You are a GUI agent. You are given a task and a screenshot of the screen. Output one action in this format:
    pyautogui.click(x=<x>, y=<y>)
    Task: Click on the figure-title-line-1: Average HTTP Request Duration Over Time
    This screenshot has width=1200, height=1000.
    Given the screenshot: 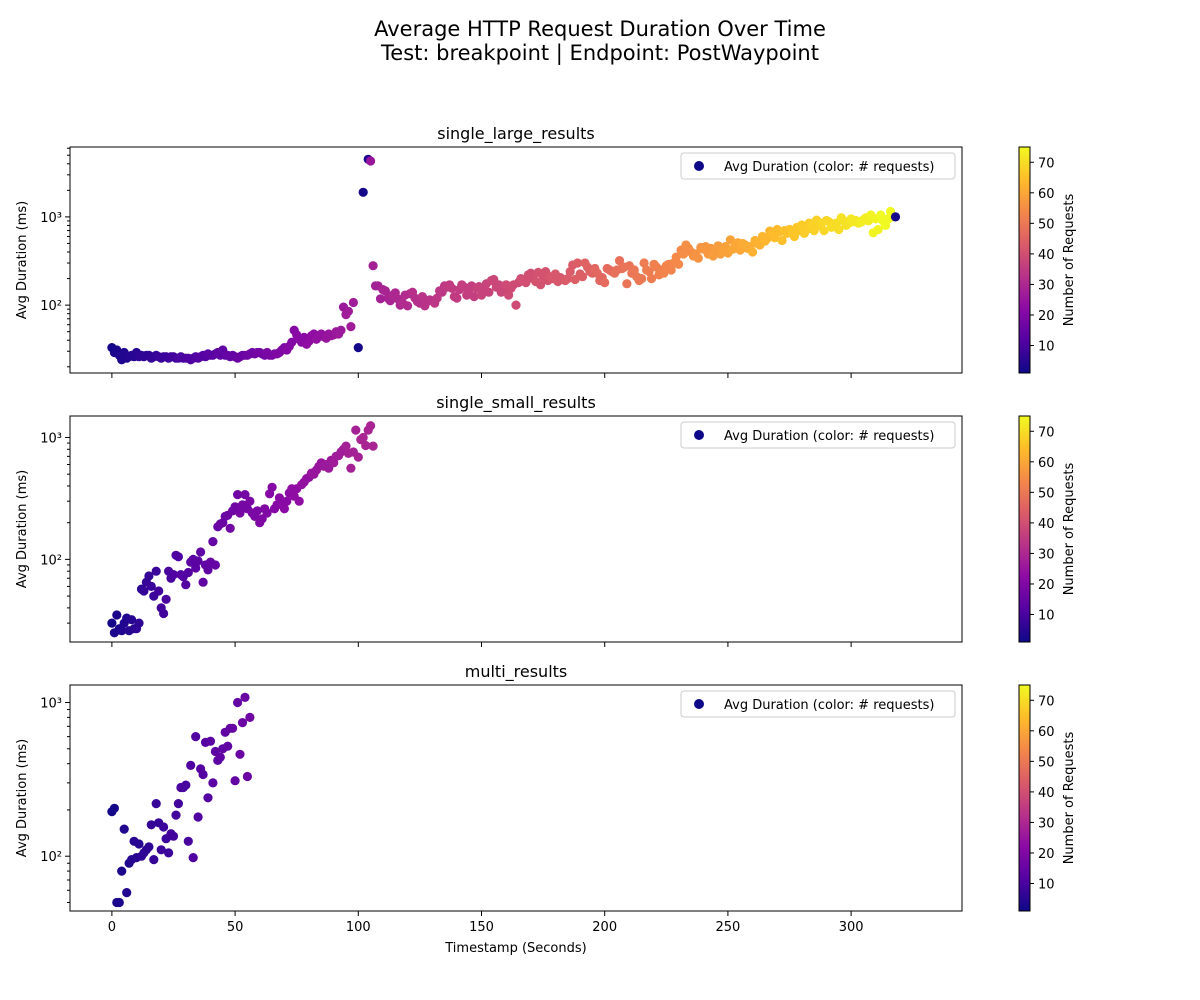 What is the action you would take?
    pyautogui.click(x=600, y=29)
    